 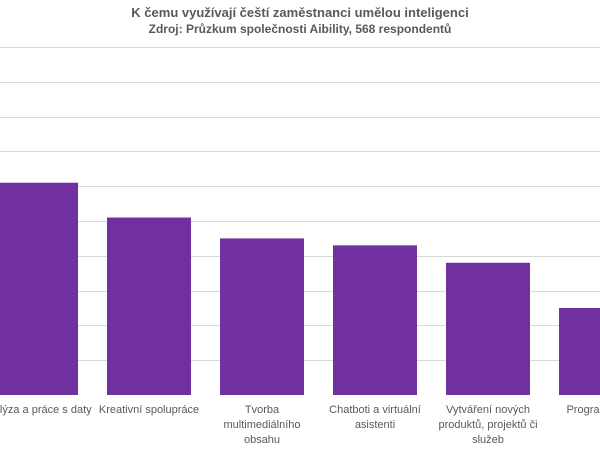 I want to click on category-label: Kreativní spolupráce, so click(x=149, y=410).